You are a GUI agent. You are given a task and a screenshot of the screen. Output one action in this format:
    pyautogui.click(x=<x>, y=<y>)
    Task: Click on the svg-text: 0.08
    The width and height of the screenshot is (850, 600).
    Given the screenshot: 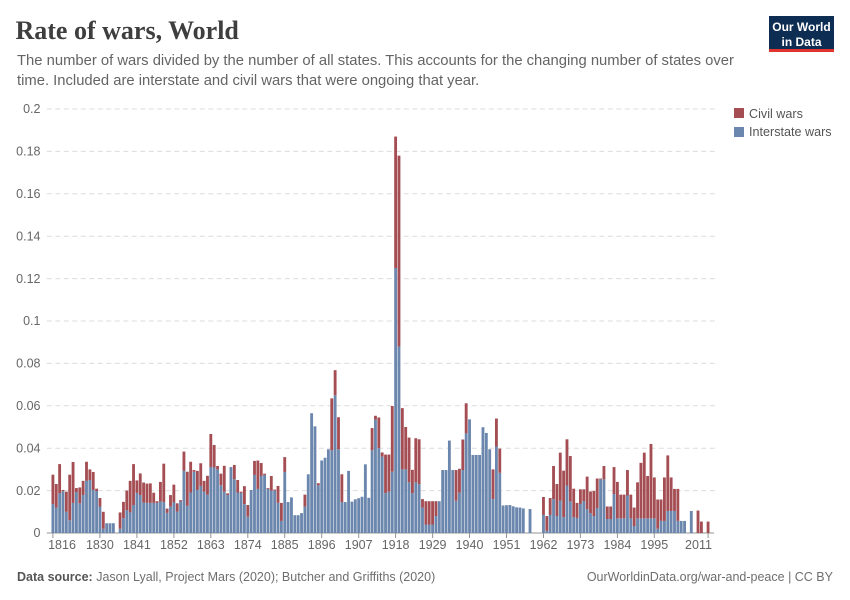 What is the action you would take?
    pyautogui.click(x=28, y=364)
    